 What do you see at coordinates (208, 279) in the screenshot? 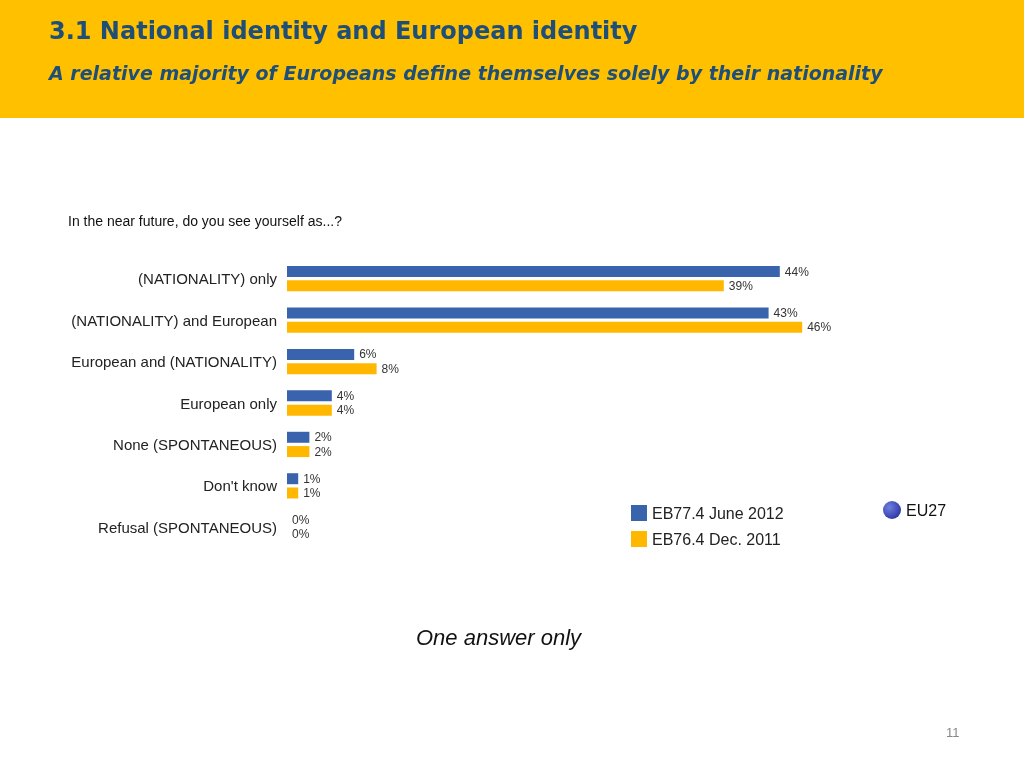
I see `y-tick-label: (NATIONALITY) only` at bounding box center [208, 279].